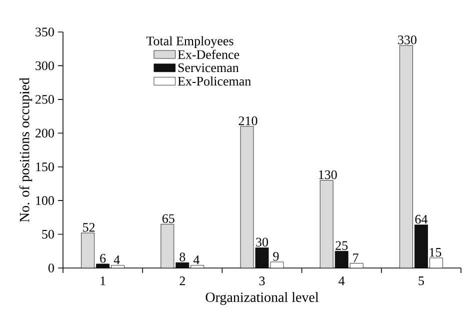 This screenshot has height=324, width=468. What do you see at coordinates (327, 175) in the screenshot?
I see `data-label: 130` at bounding box center [327, 175].